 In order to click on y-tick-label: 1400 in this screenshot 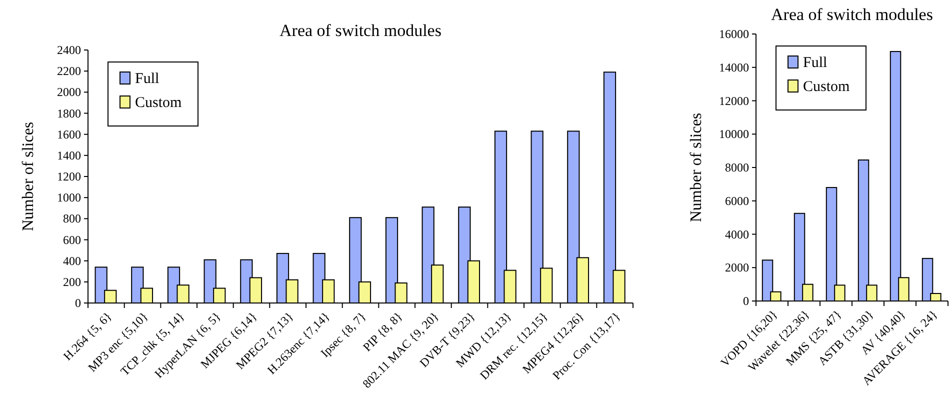, I will do `click(69, 155)`.